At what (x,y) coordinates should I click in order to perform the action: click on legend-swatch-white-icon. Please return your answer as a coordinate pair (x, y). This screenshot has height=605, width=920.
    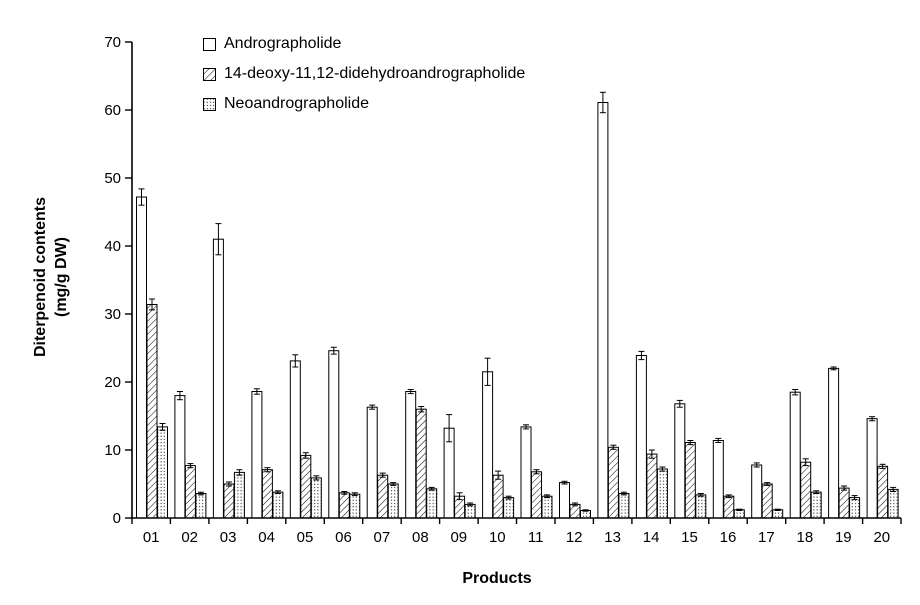
    Looking at the image, I should click on (209, 44).